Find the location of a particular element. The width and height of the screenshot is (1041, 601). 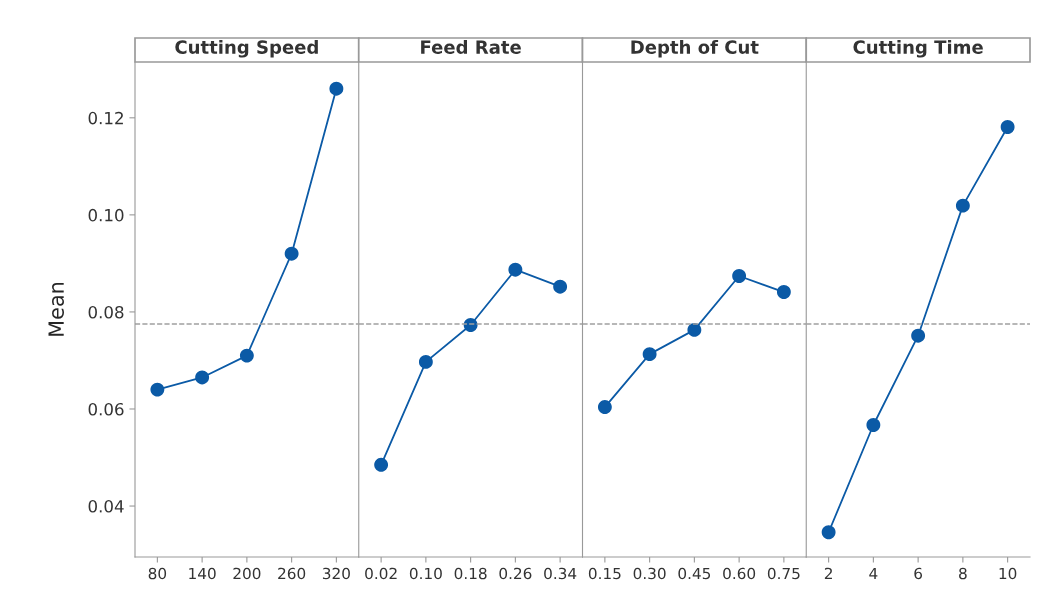

chart-title: Cutting Time is located at coordinates (918, 48).